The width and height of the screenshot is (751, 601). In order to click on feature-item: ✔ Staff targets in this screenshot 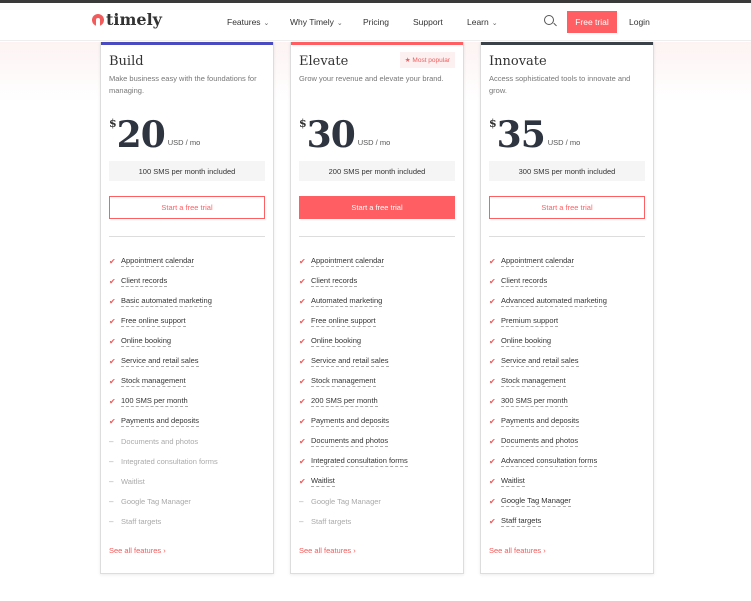, I will do `click(567, 521)`.